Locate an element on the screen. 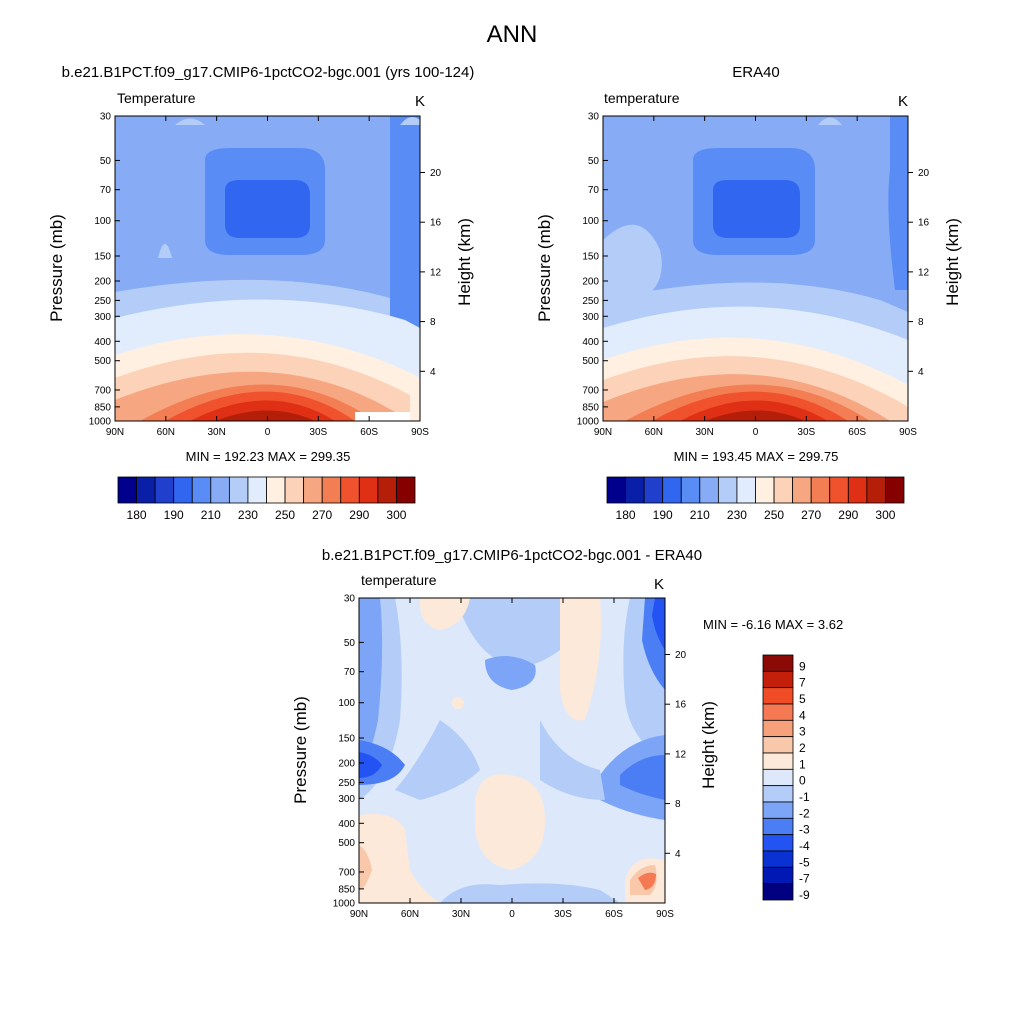 The image size is (1024, 1024). panel-model-ylabel-right: Height (km) is located at coordinates (464, 262).